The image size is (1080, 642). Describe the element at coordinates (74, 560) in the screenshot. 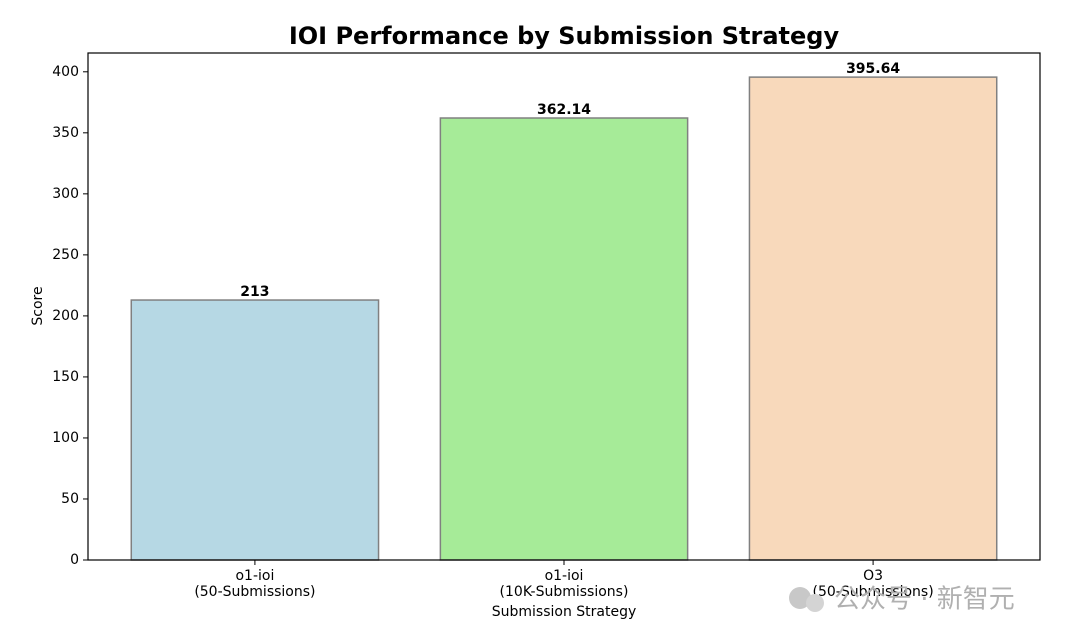

I see `y-tick-label: 0` at that location.